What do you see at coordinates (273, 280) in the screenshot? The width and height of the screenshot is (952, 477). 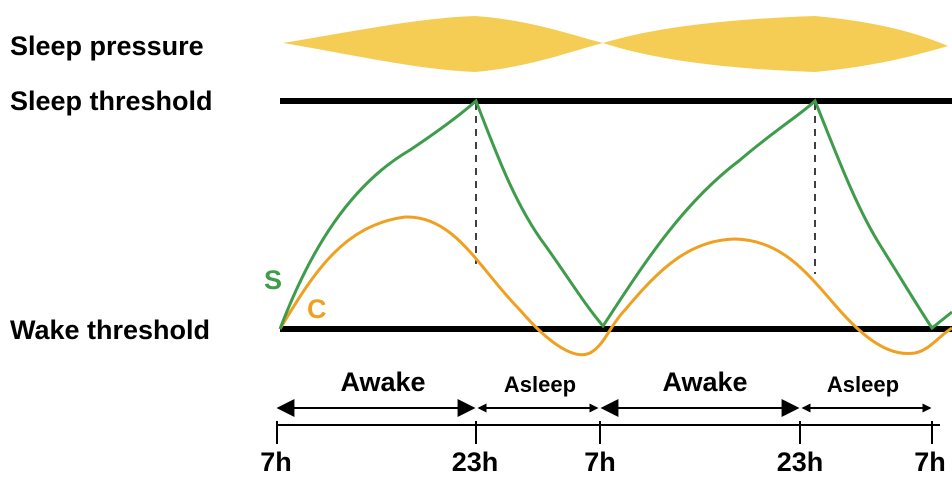 I see `s-curve-label: S` at bounding box center [273, 280].